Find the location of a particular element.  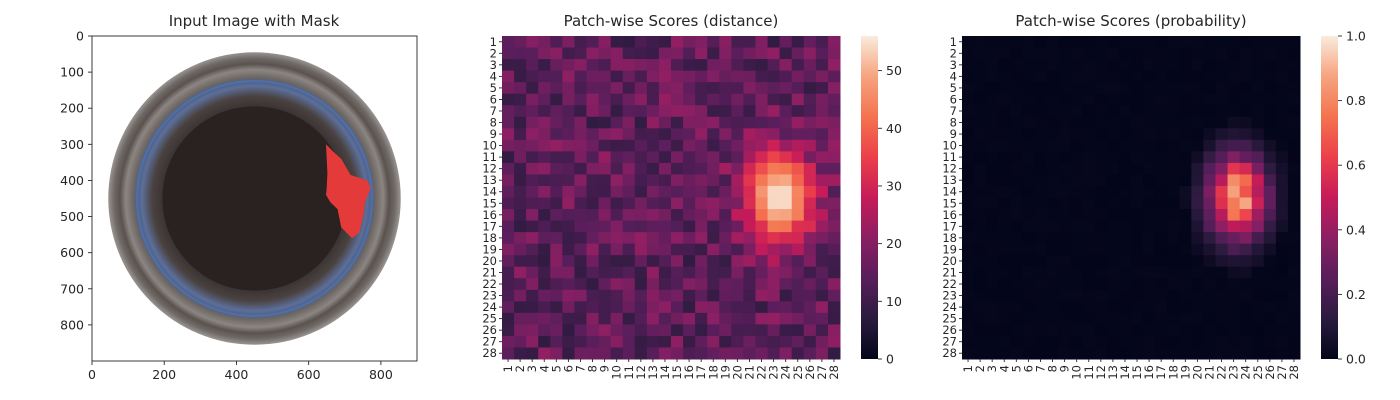

colorbar-tick-label: 50 is located at coordinates (894, 70).